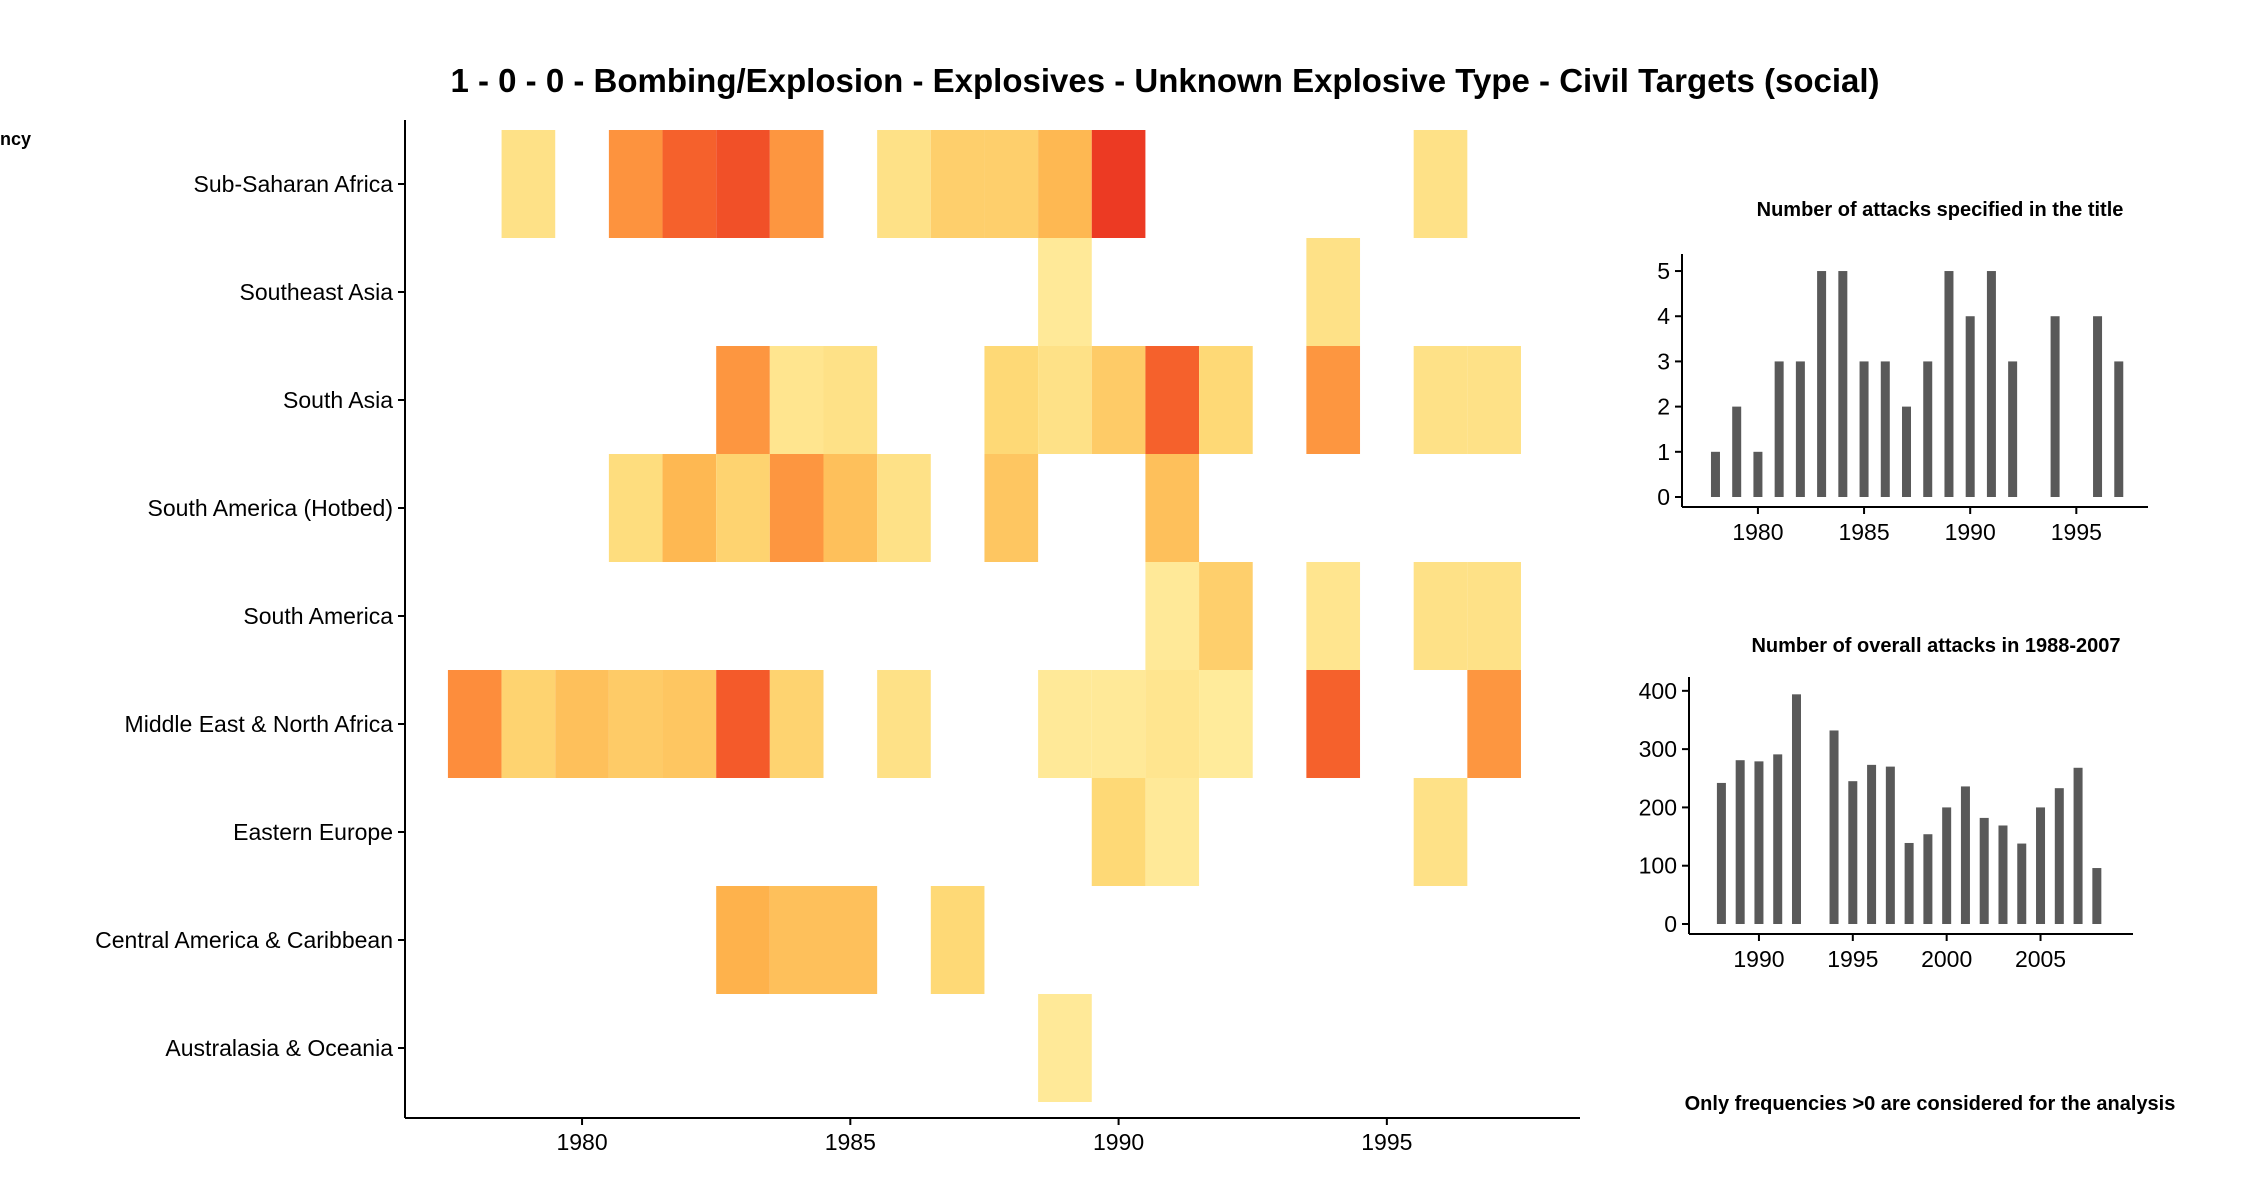 This screenshot has width=2250, height=1200. What do you see at coordinates (1663, 361) in the screenshot?
I see `bar-y-tick-label: 3` at bounding box center [1663, 361].